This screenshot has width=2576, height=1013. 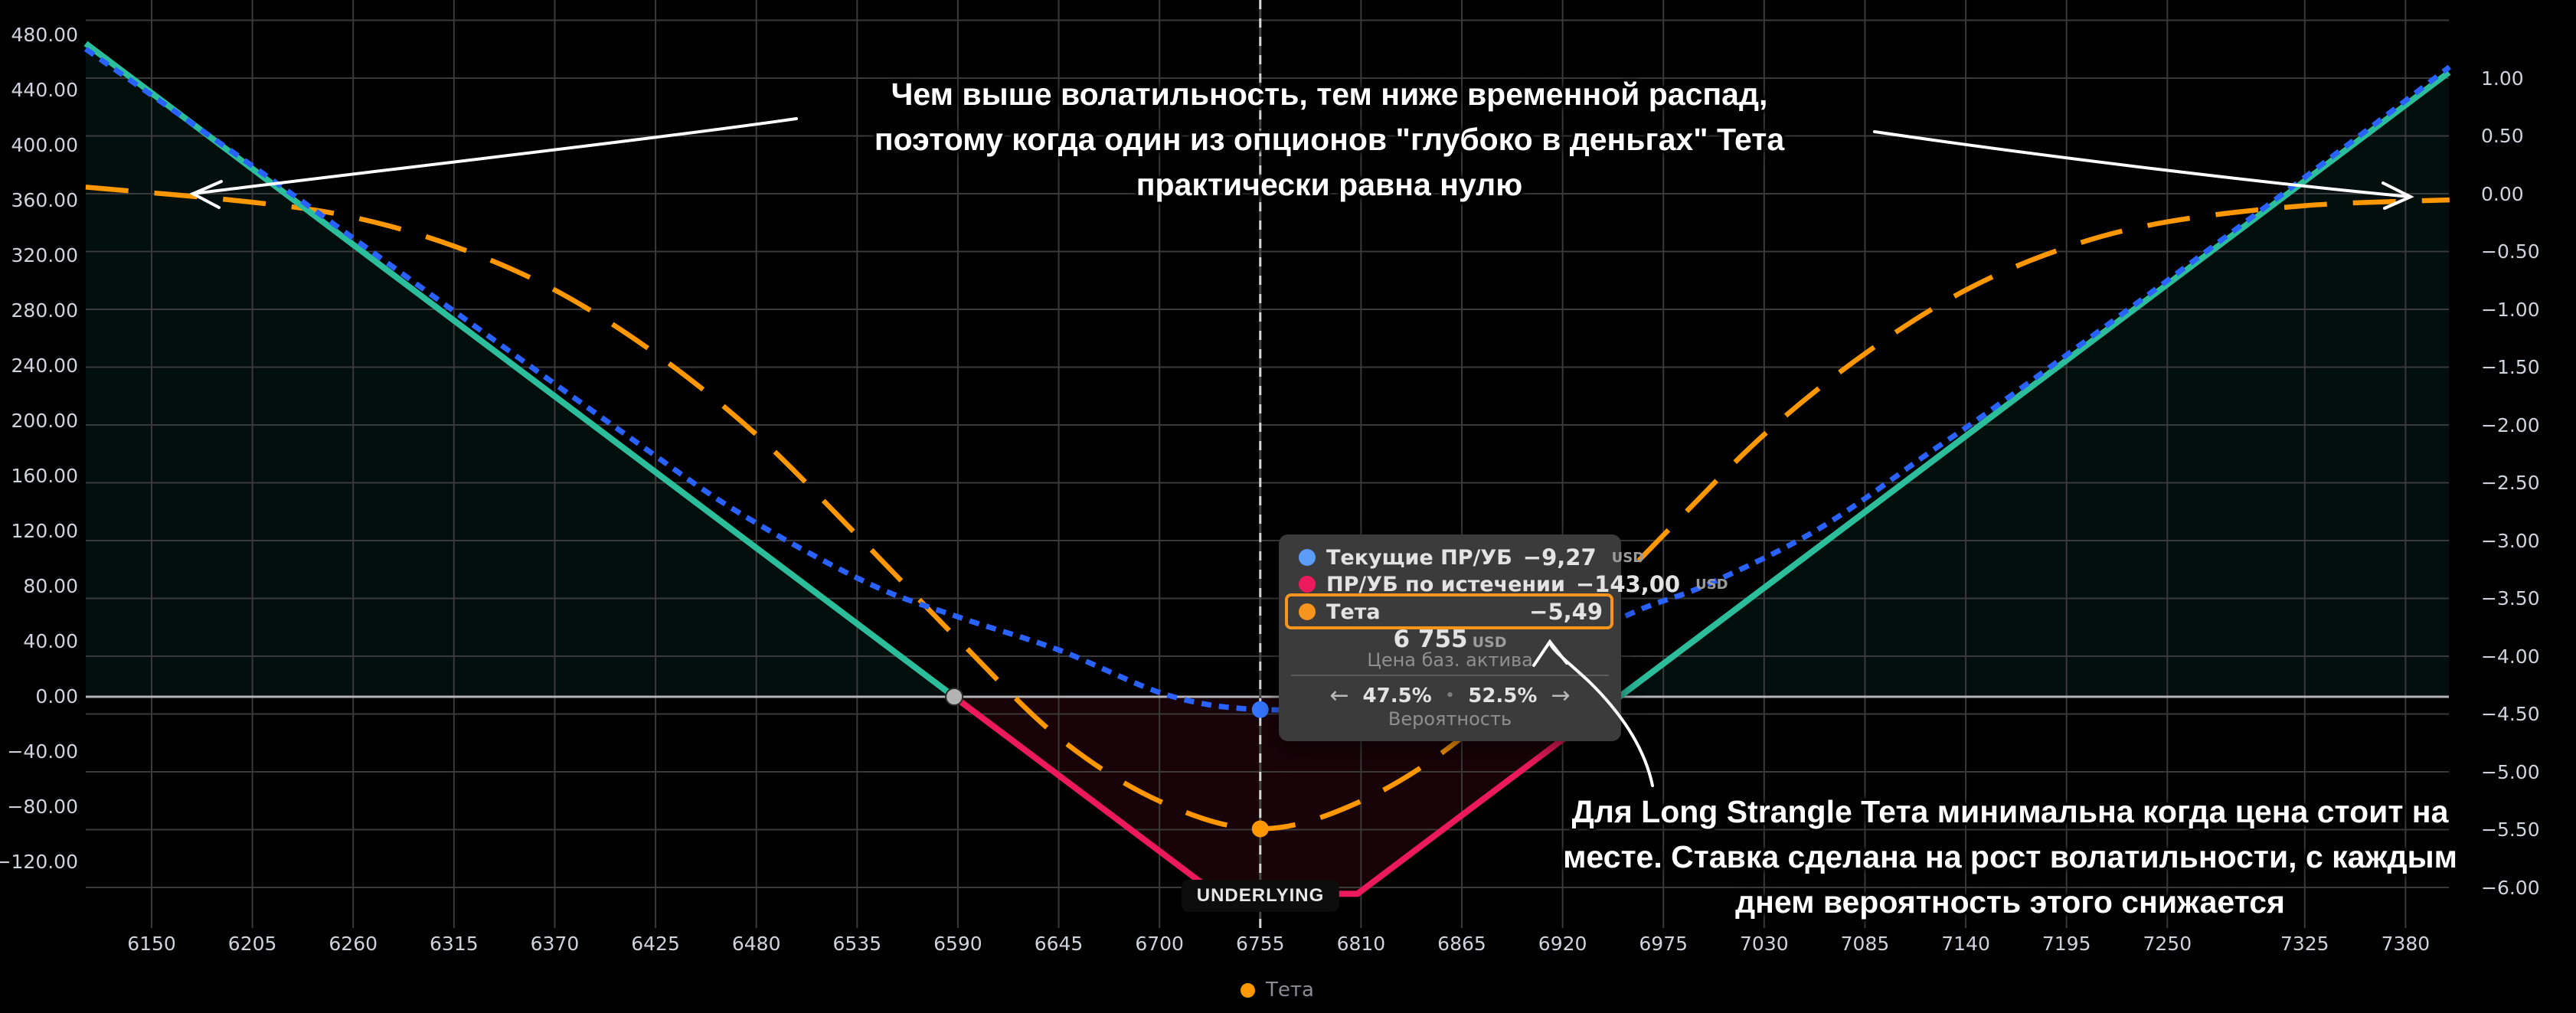 What do you see at coordinates (44, 35) in the screenshot?
I see `y-axis-left-label: 480.00` at bounding box center [44, 35].